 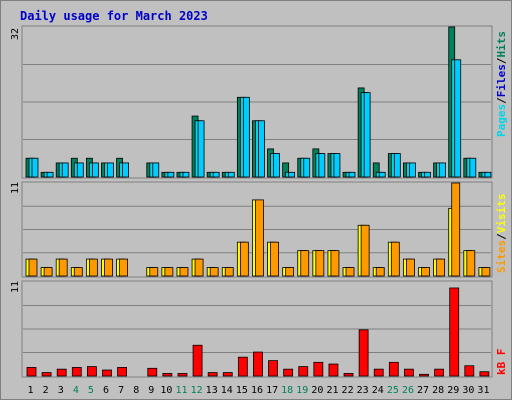 I want to click on day-label-7: 7, so click(x=121, y=390).